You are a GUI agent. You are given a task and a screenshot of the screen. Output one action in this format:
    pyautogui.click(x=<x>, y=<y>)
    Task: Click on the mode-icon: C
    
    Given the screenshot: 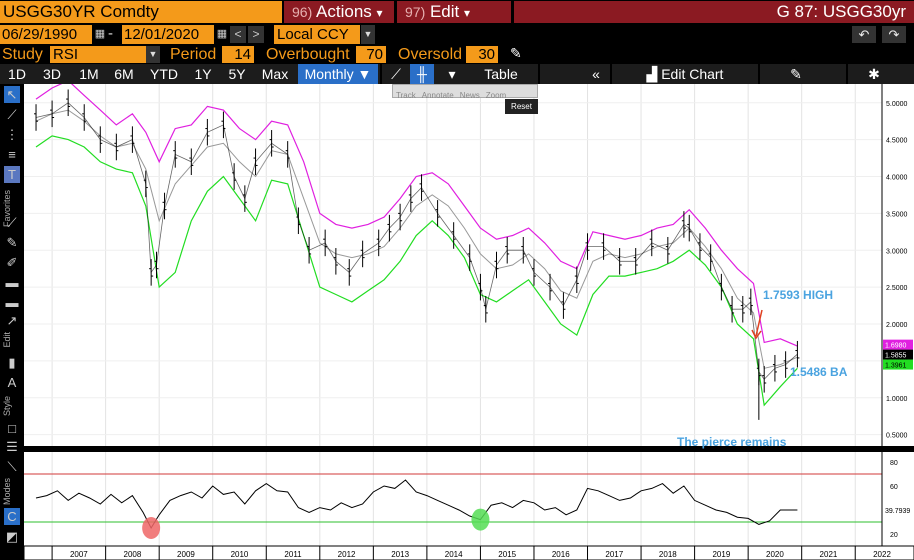 What is the action you would take?
    pyautogui.click(x=12, y=516)
    